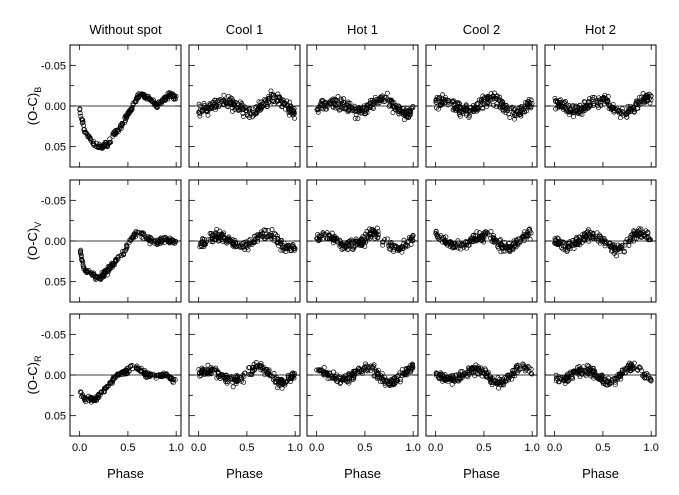  I want to click on y-axis-label: (O-C)V, so click(34, 241).